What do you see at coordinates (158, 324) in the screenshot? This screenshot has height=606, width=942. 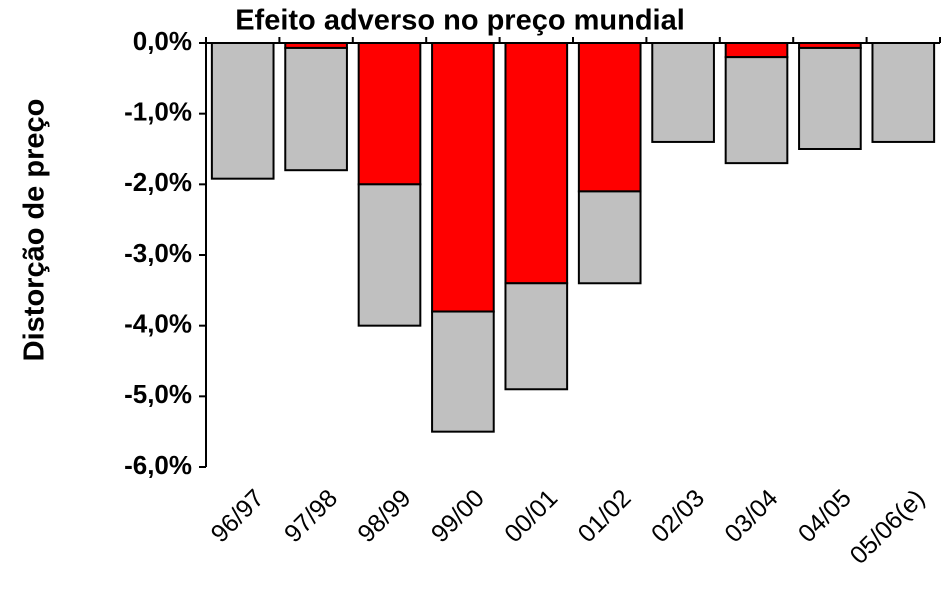 I see `y-tick-label: -4,0%` at bounding box center [158, 324].